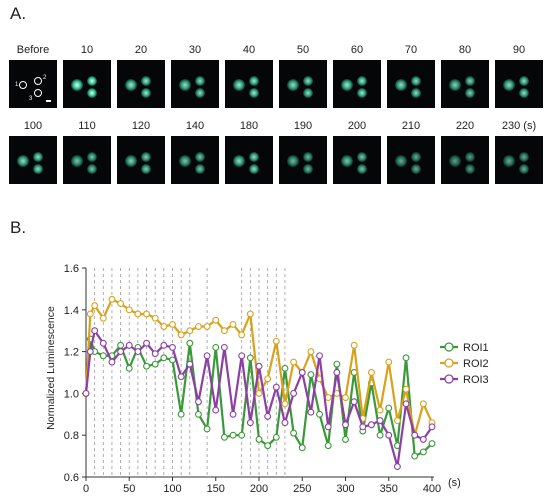 This screenshot has width=550, height=503. I want to click on frame-time-label: 120, so click(141, 126).